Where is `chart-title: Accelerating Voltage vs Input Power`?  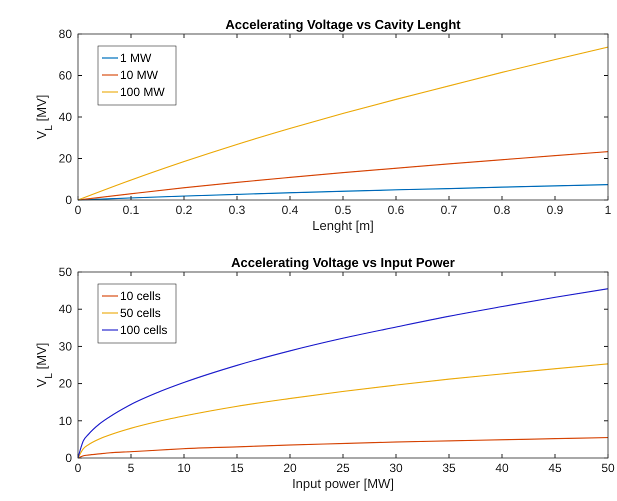
chart-title: Accelerating Voltage vs Input Power is located at coordinates (343, 262).